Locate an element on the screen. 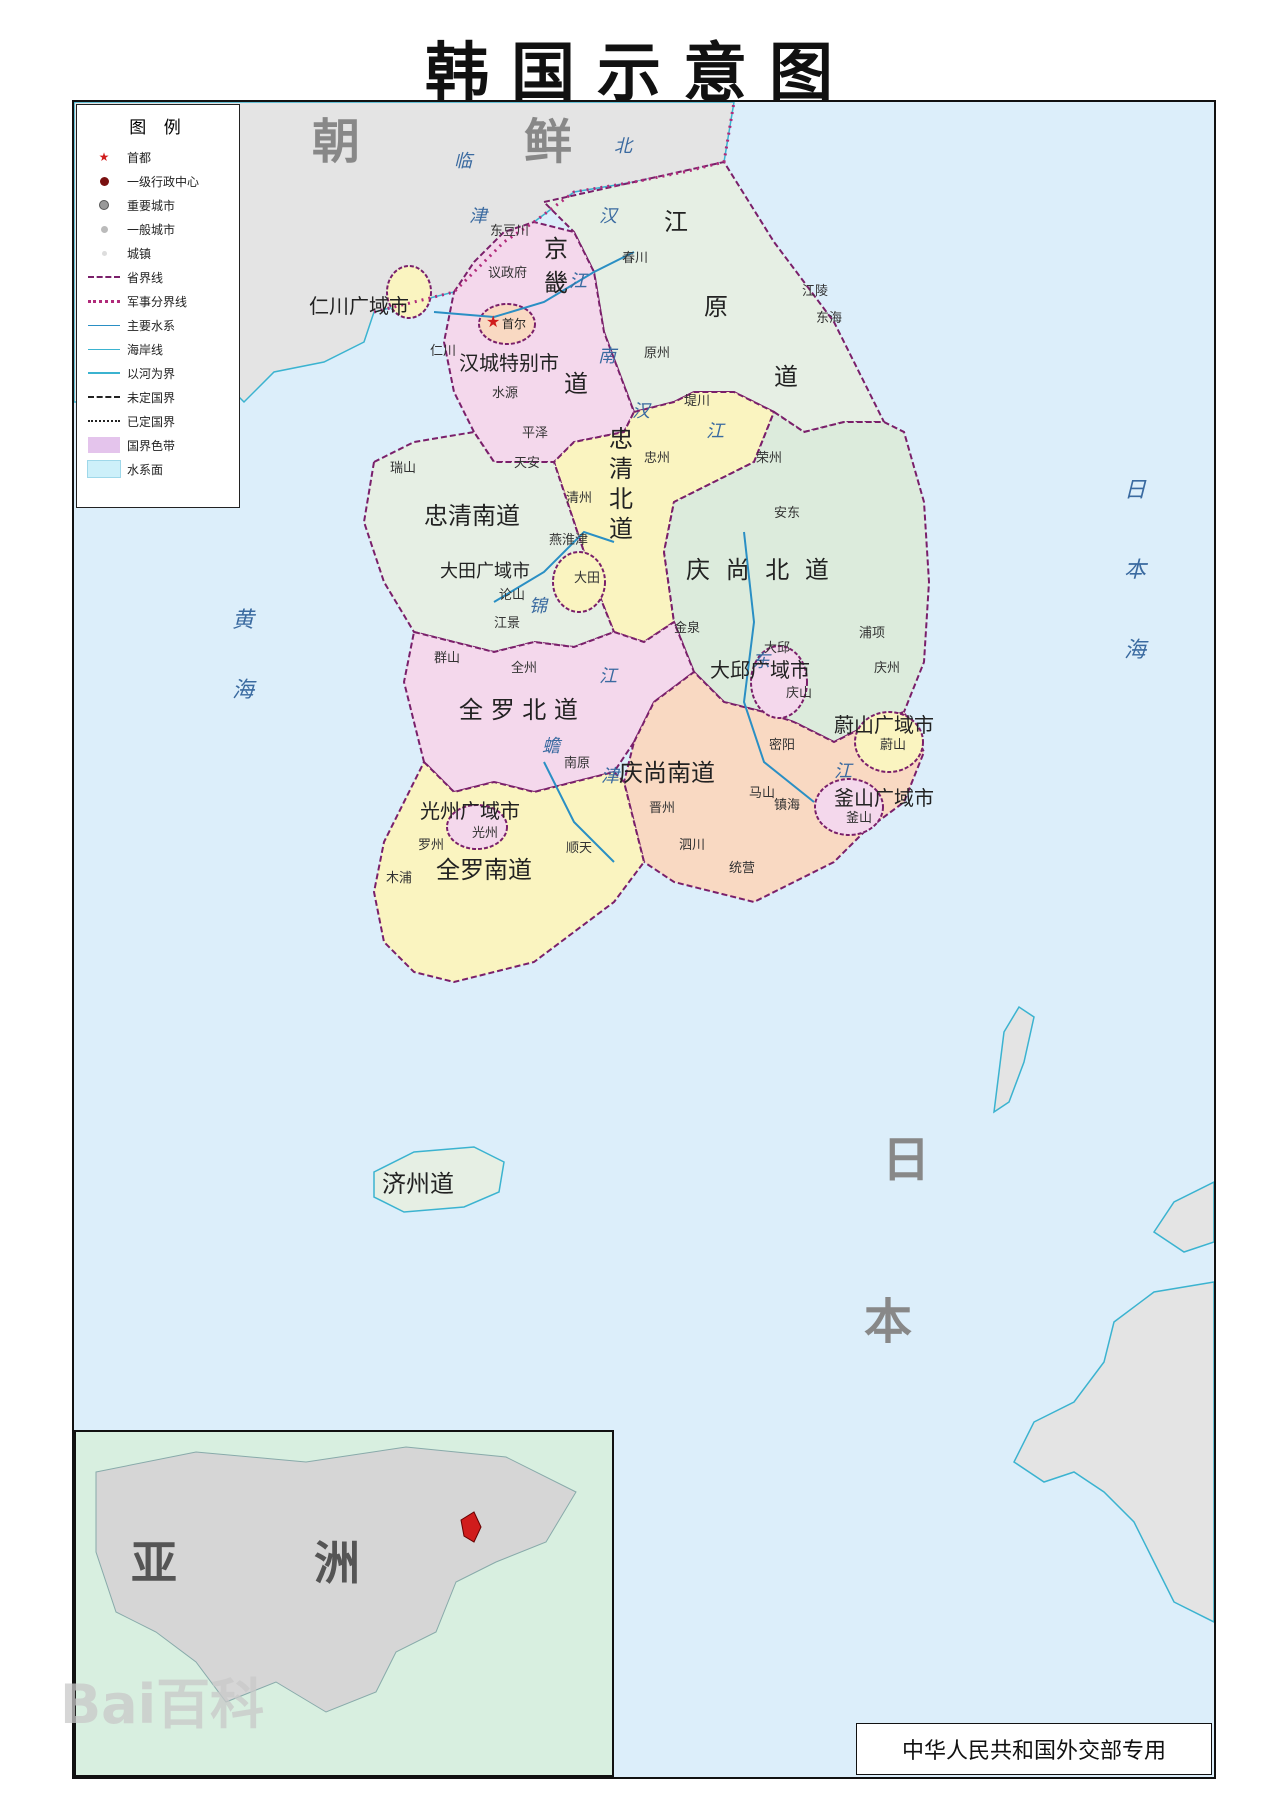 This screenshot has width=1280, height=1809. label-river-seomjin-3: 江 is located at coordinates (608, 676).